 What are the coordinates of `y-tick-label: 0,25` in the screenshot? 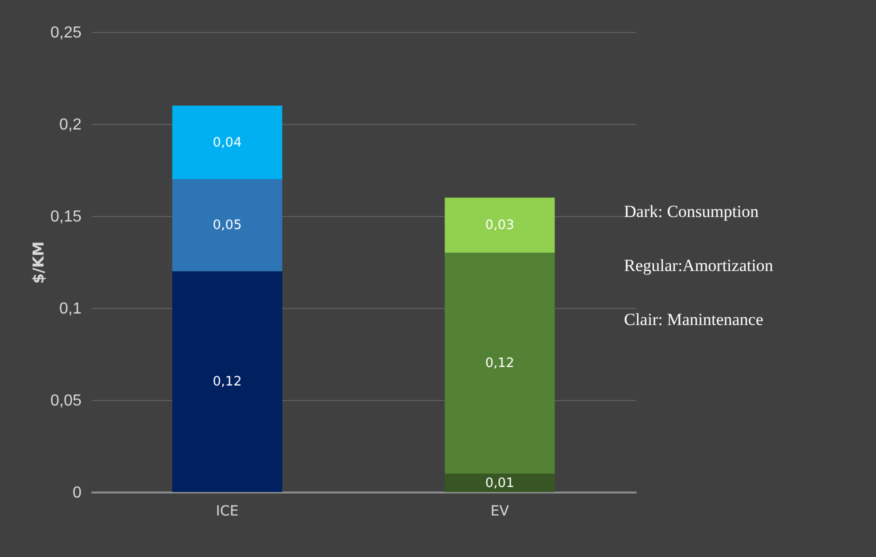 It's located at (66, 33).